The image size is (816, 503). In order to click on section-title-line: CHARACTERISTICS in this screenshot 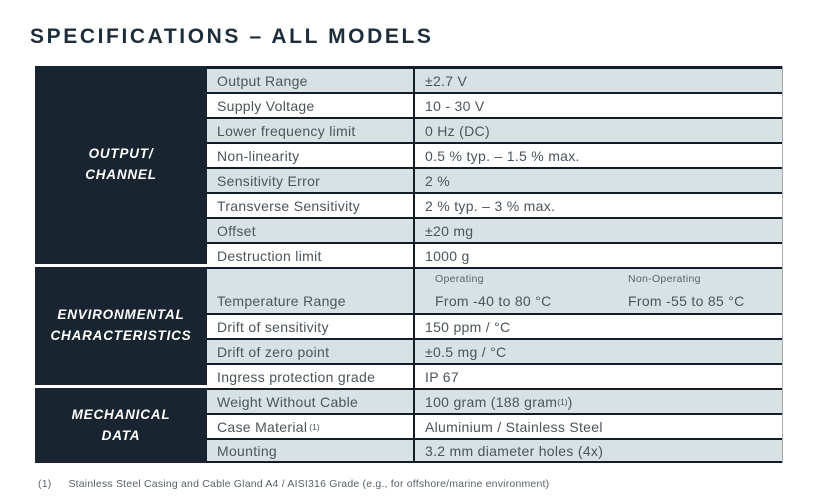, I will do `click(121, 335)`.